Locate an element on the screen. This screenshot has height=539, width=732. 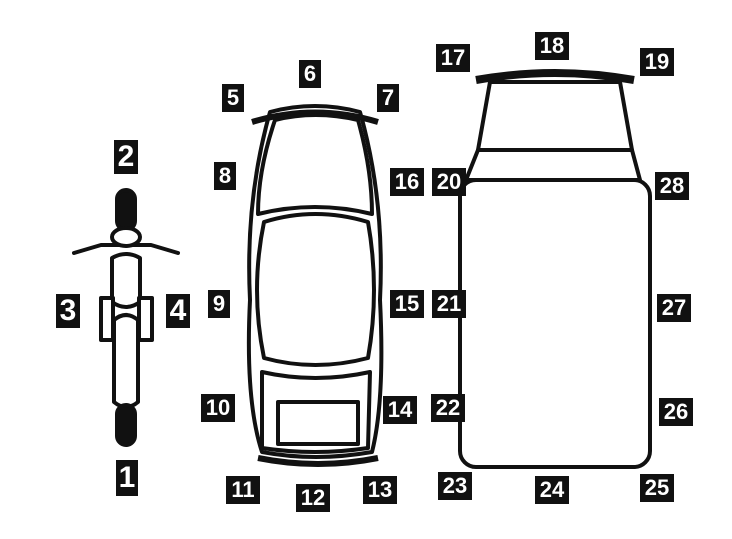
car-roof is located at coordinates (315, 289).